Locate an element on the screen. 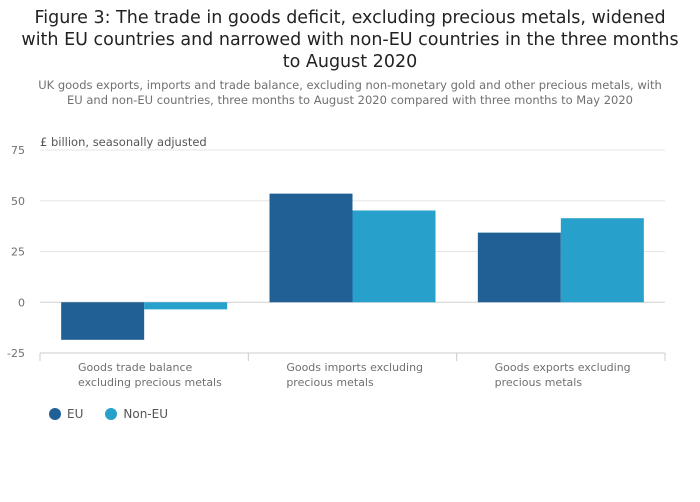 This screenshot has width=700, height=502. legend-label-eu: EU is located at coordinates (75, 414).